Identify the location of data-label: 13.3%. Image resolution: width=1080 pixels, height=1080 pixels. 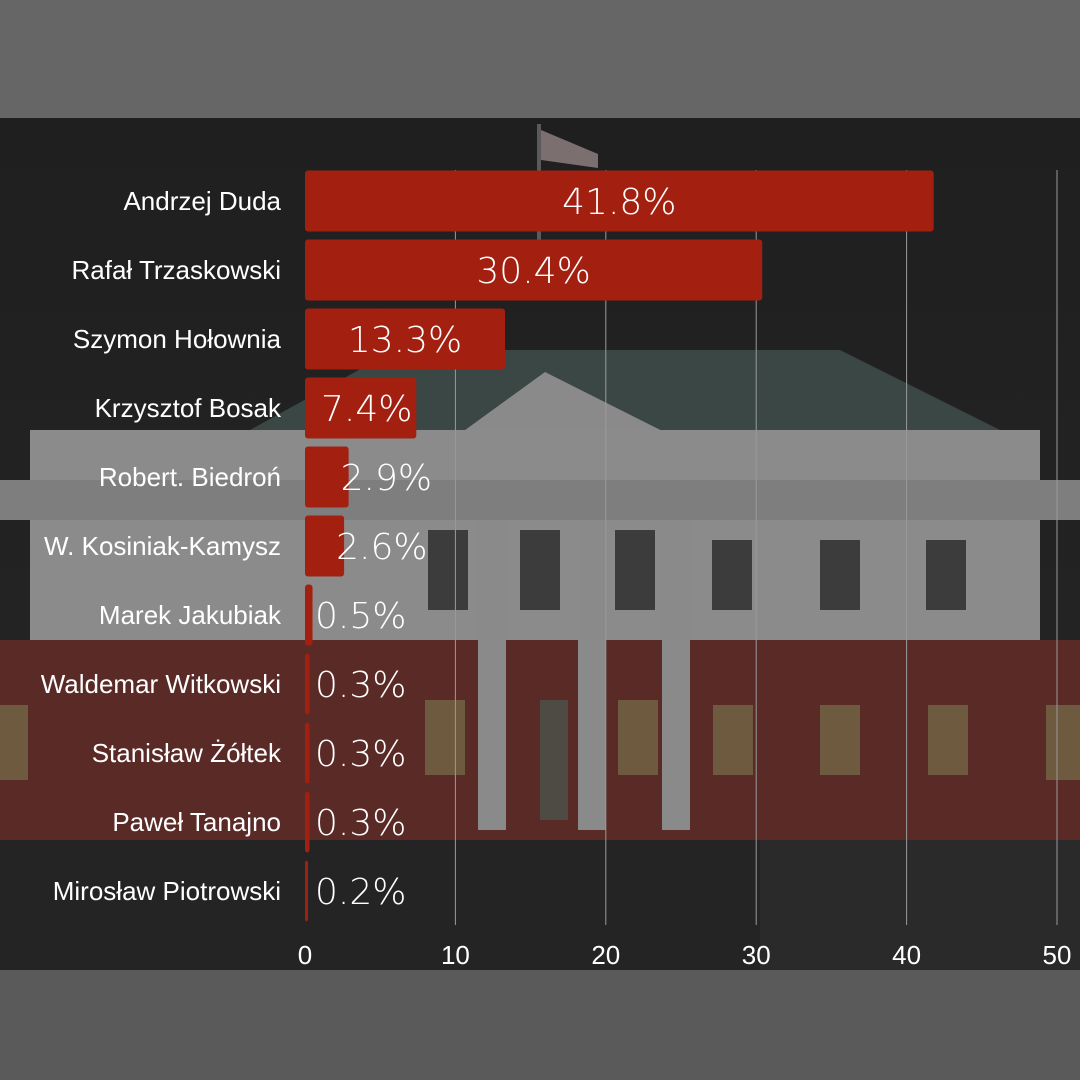
(405, 340).